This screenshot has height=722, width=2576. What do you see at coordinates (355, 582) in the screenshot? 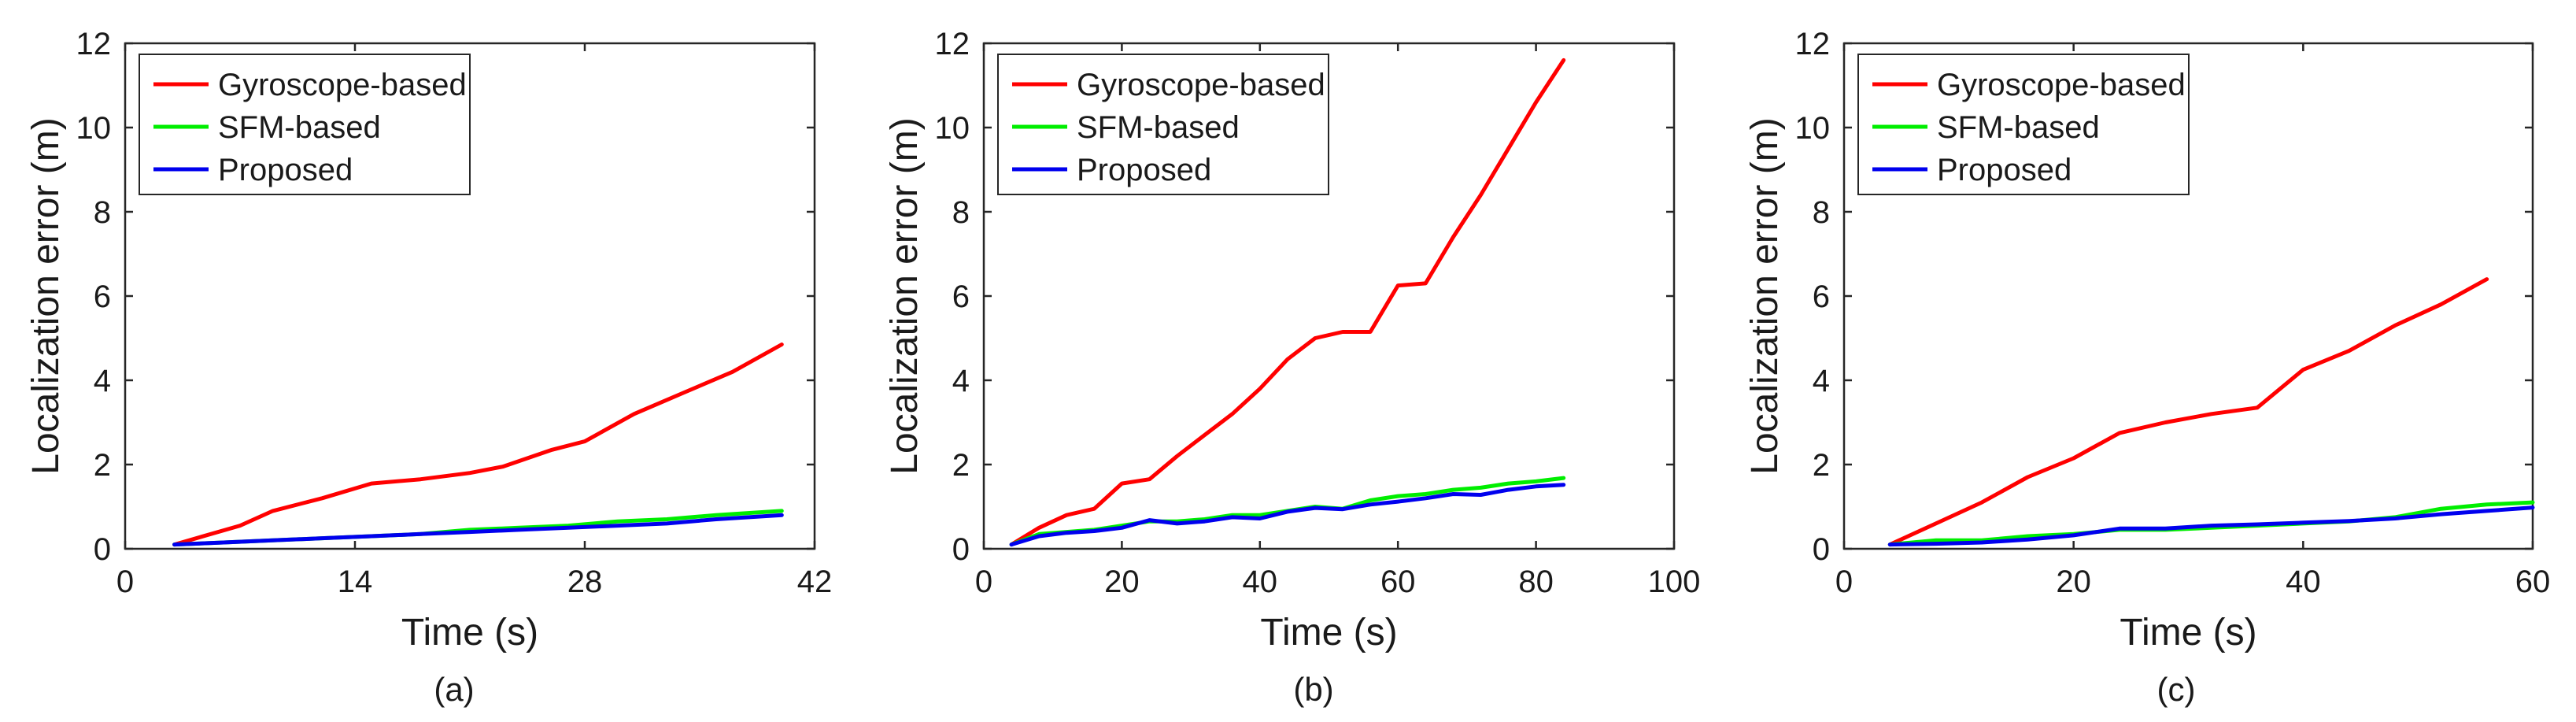
I see `x-tick-label: 14` at bounding box center [355, 582].